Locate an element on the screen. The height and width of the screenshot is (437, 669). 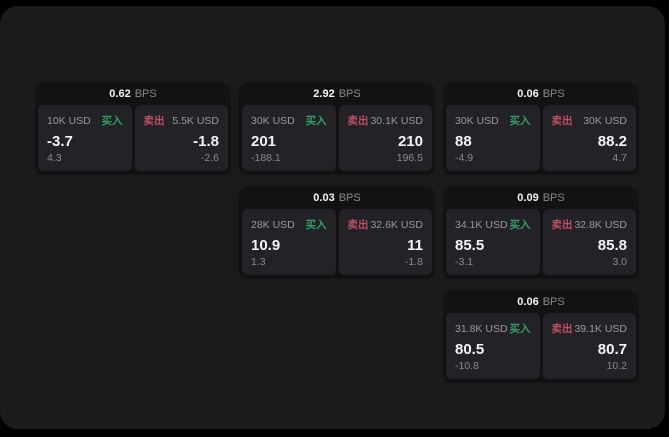
bps-header: 2.92 BPS is located at coordinates (337, 94).